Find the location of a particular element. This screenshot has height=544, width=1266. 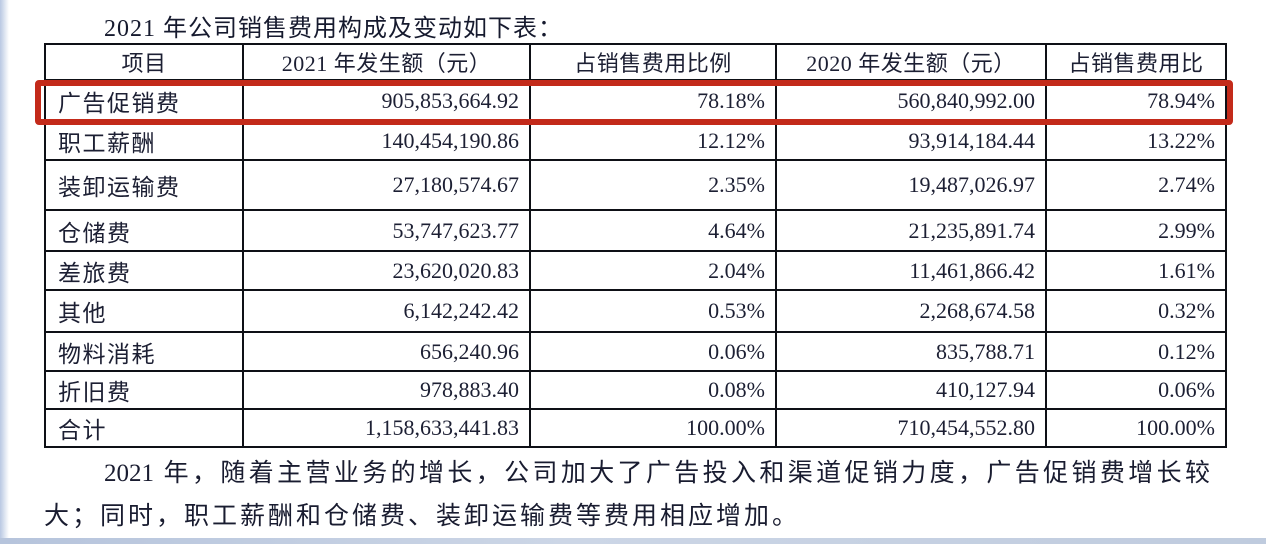

table-row-other: 其他 6,142,242.42 0.53% 2,268,674.58 0.32% is located at coordinates (635, 311).